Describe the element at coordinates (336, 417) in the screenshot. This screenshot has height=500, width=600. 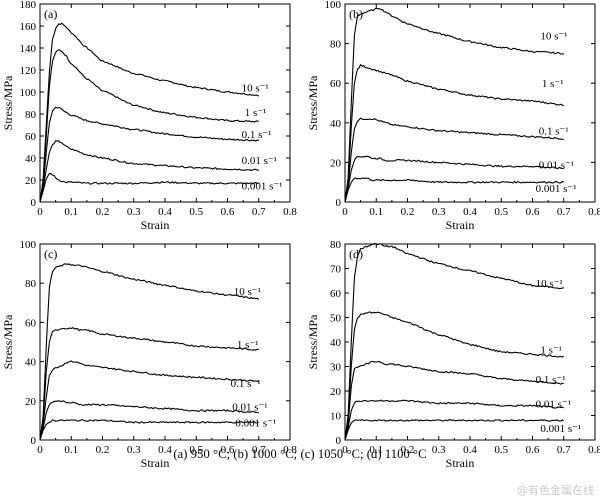
I see `y-tick-label: 10` at that location.